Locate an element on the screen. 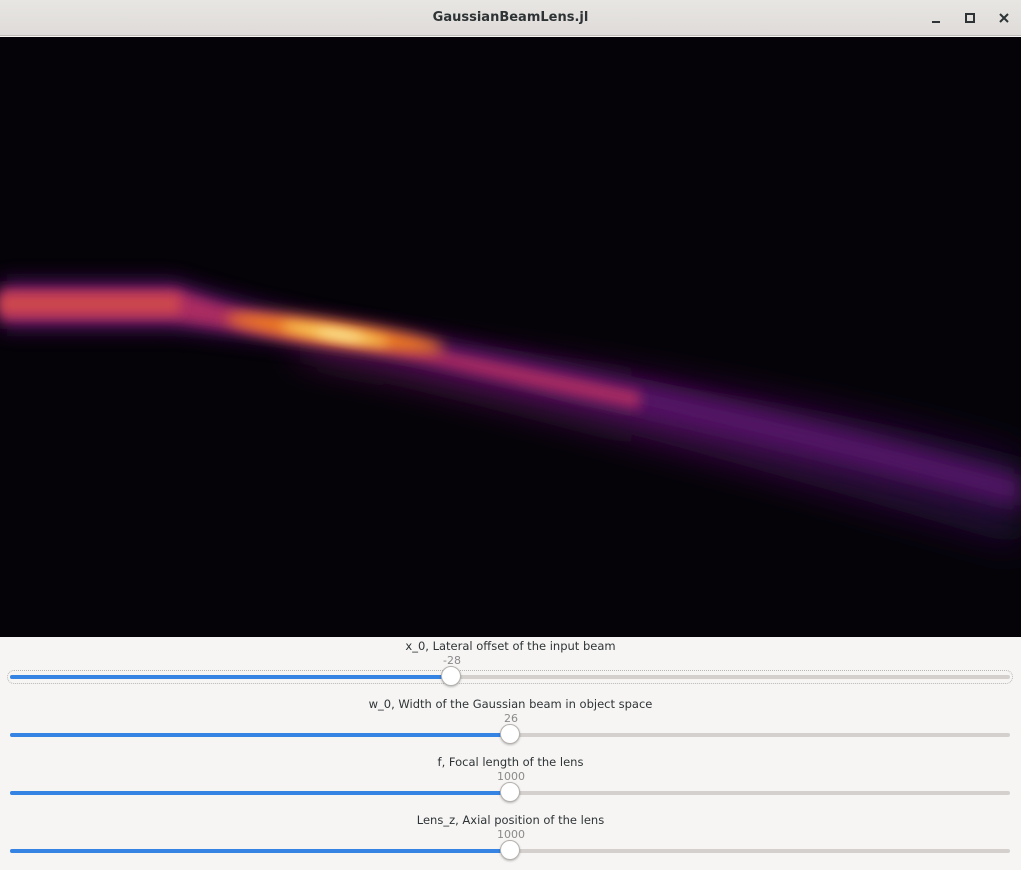 The height and width of the screenshot is (870, 1021). window-title: GaussianBeamLens.jl is located at coordinates (510, 17).